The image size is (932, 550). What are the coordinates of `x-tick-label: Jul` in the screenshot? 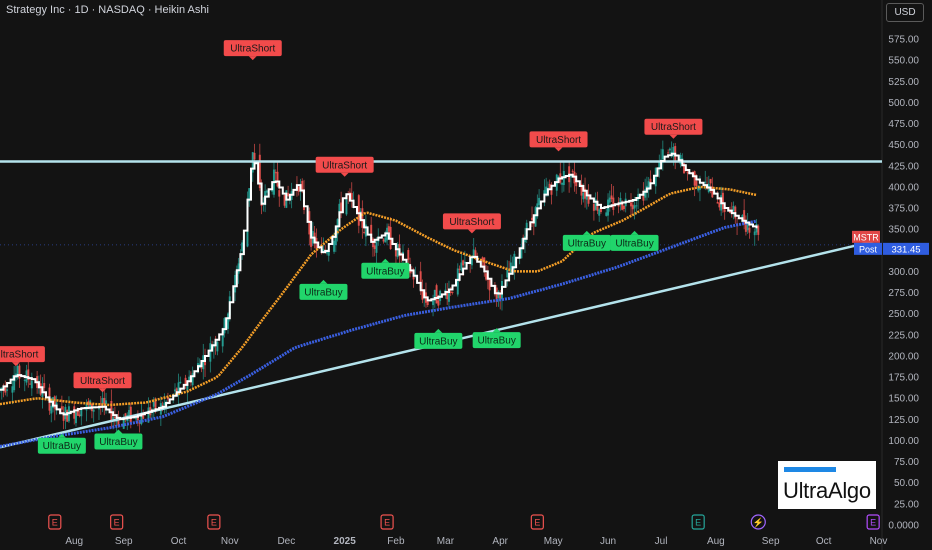 It's located at (661, 541).